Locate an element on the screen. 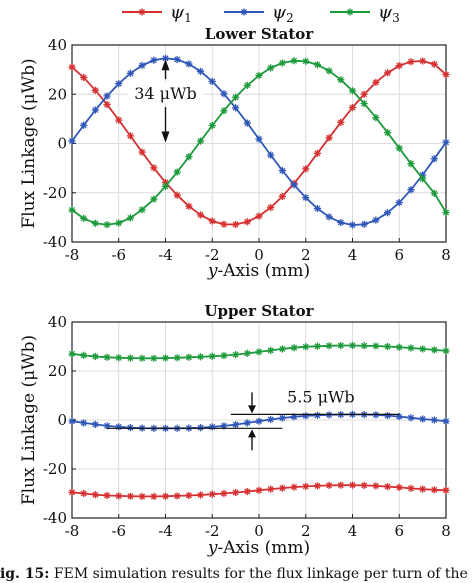  annot-label: 34 μWb is located at coordinates (165, 93).